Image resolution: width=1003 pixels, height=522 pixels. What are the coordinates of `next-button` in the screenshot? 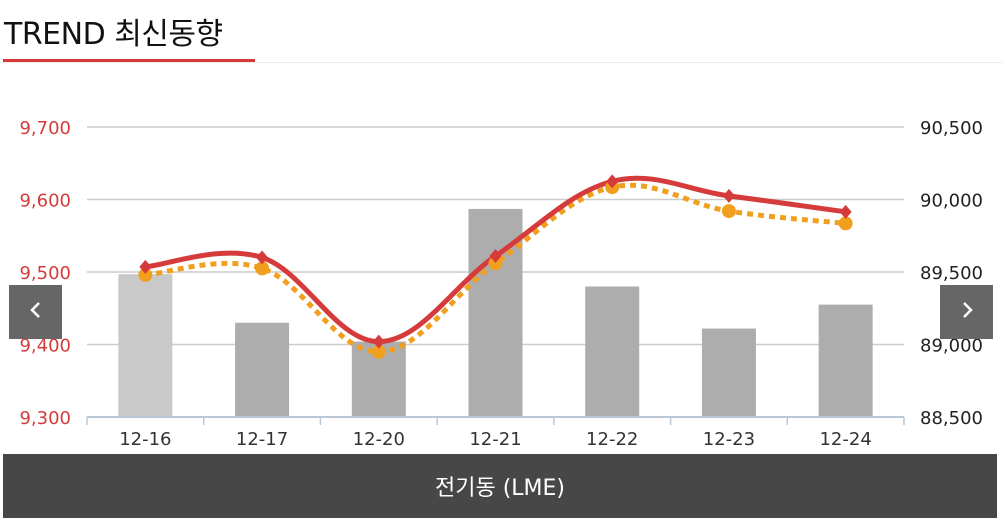 It's located at (966, 312).